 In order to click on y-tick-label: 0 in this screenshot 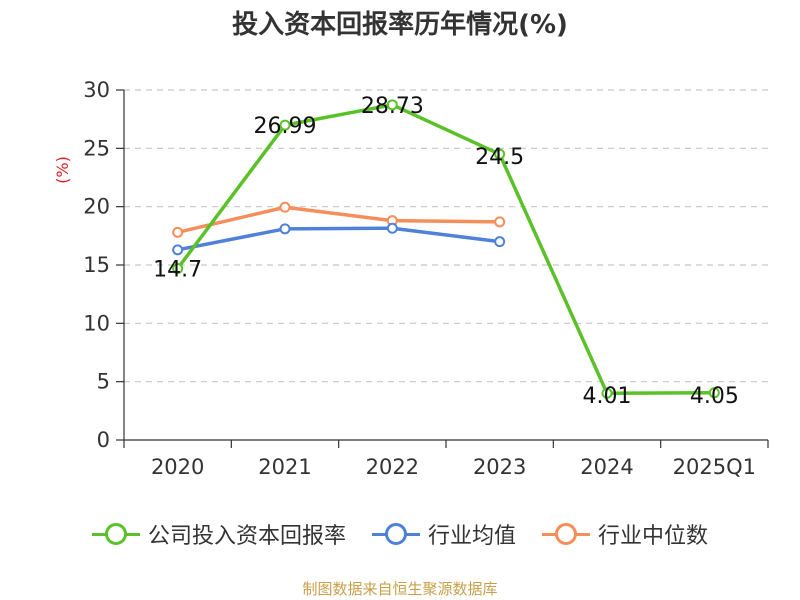, I will do `click(103, 440)`.